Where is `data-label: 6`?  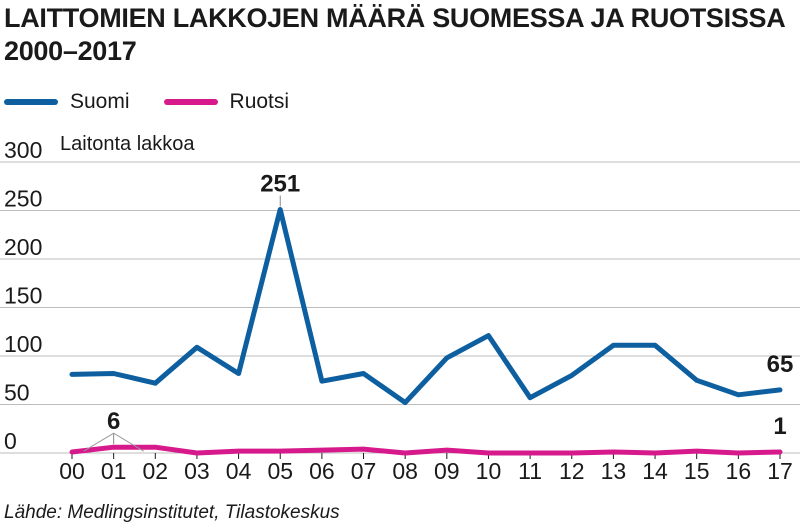
data-label: 6 is located at coordinates (113, 421).